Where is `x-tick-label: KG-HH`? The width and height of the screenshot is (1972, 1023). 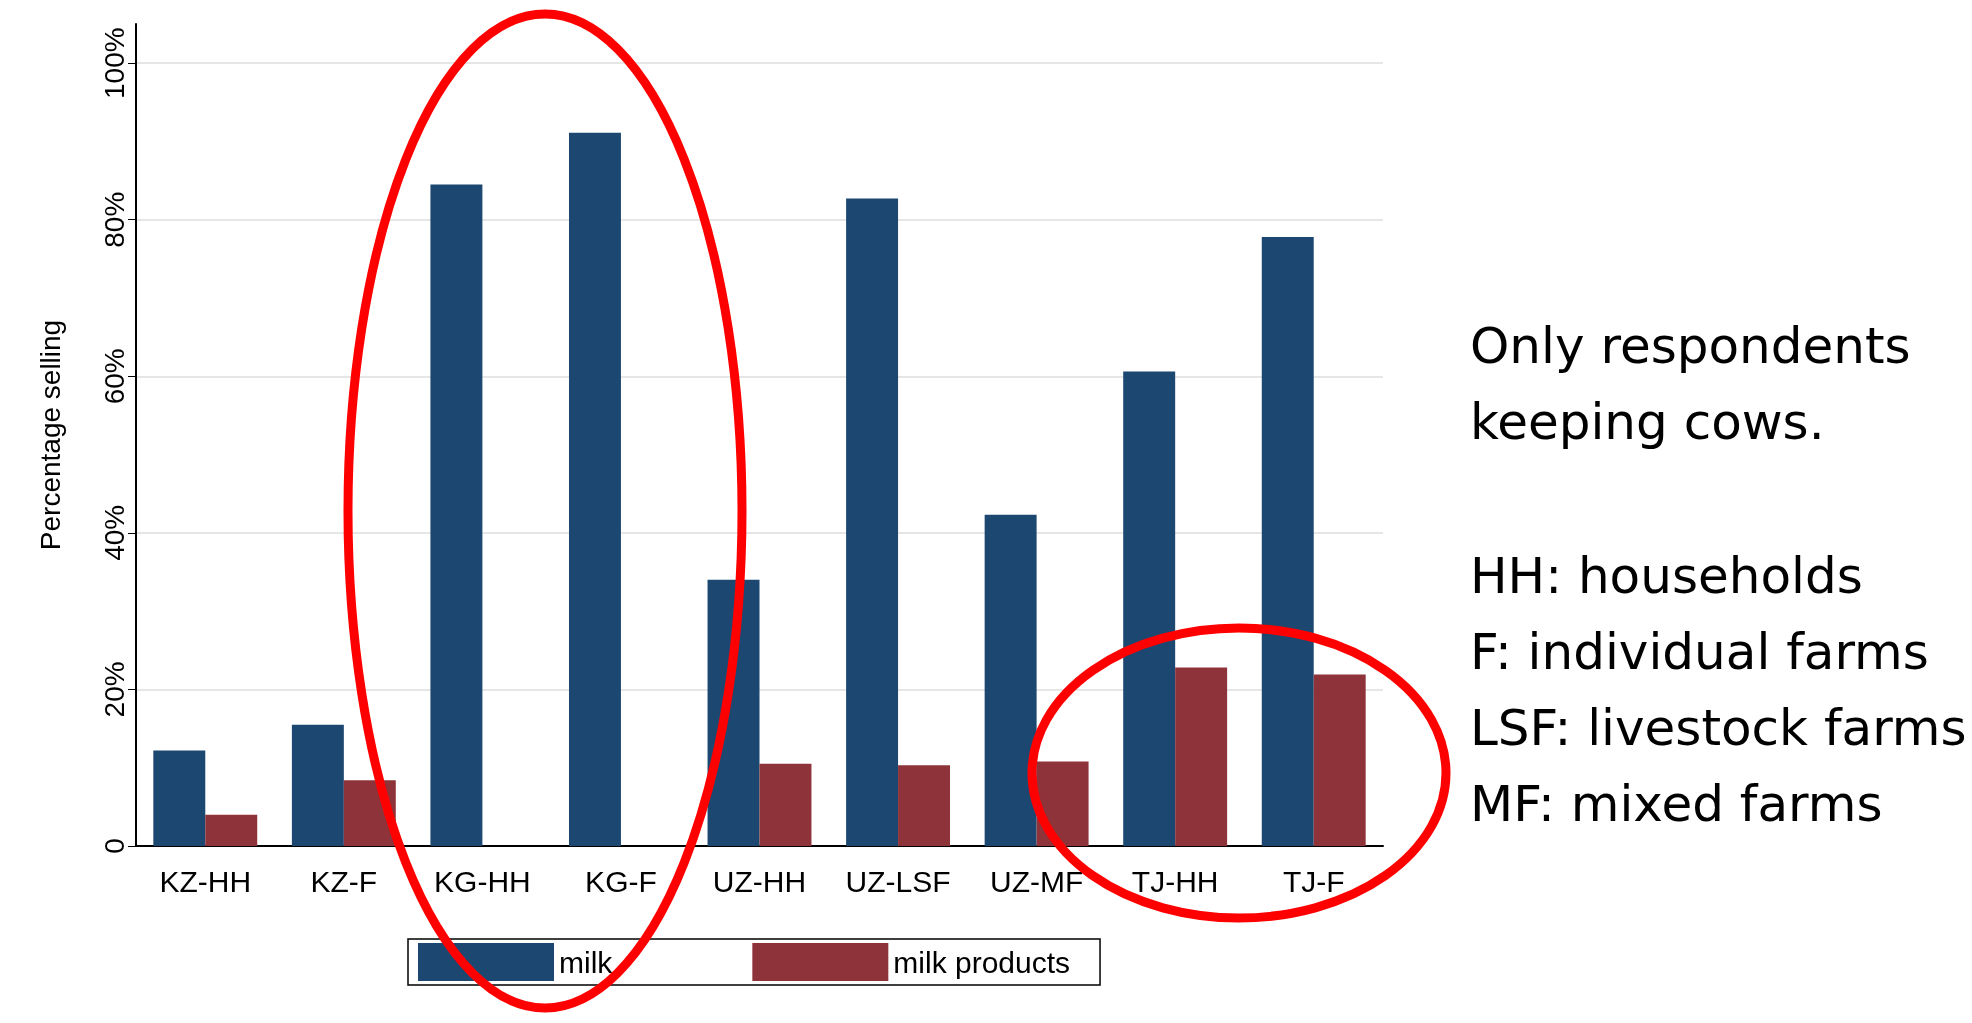
x-tick-label: KG-HH is located at coordinates (482, 881).